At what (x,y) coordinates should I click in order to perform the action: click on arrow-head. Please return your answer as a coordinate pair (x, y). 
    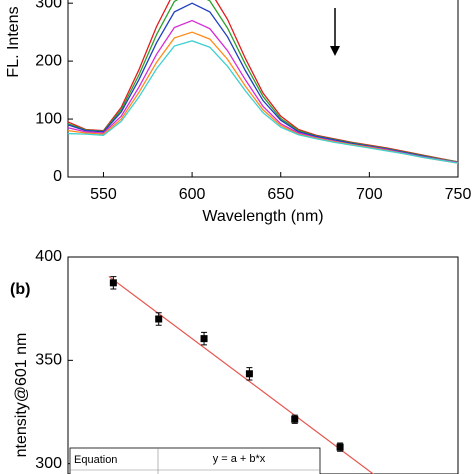
    Looking at the image, I should click on (335, 51).